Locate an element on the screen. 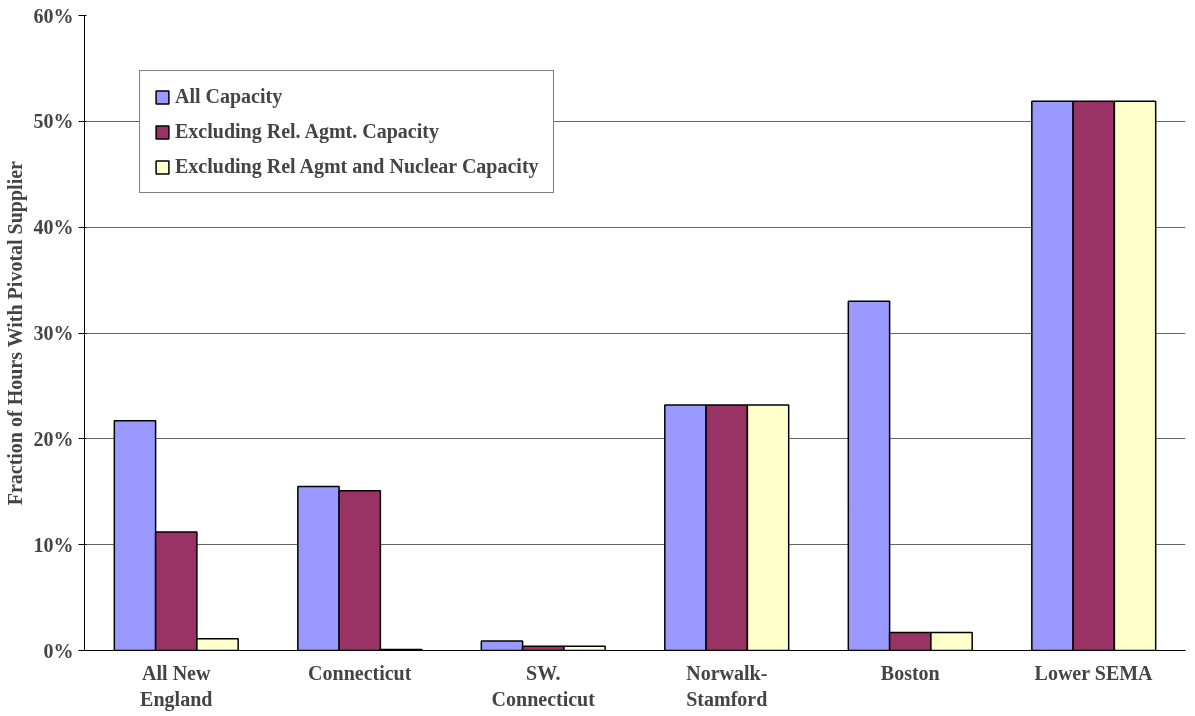  y-tick-label: 0% is located at coordinates (58, 650).